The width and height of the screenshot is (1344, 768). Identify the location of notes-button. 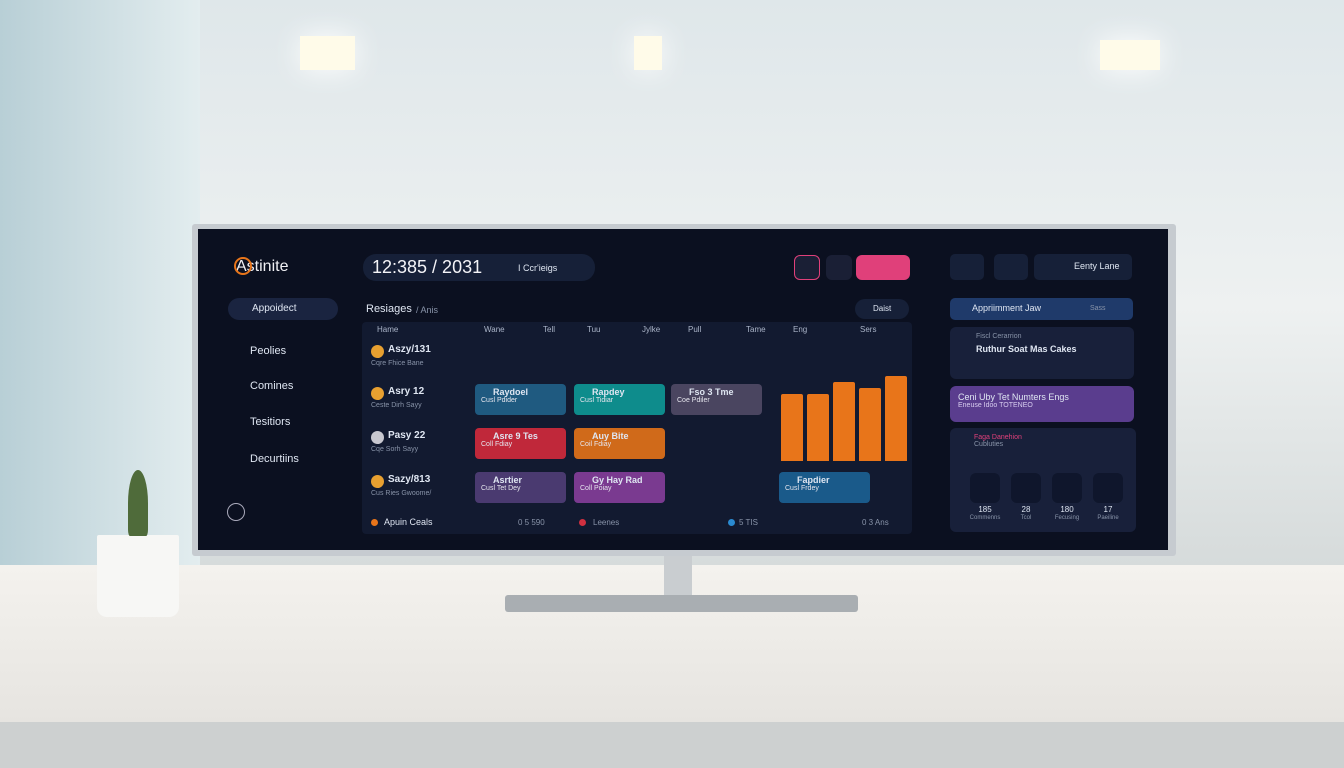
(839, 267).